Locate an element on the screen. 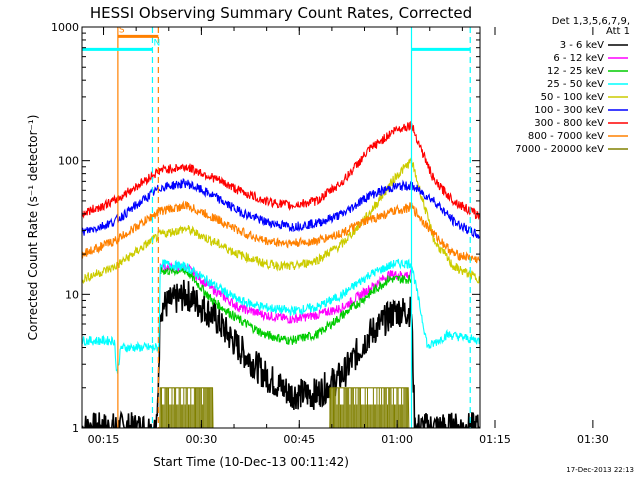  x-axis-label: Start Time (10-Dec-13 00:11:42) is located at coordinates (251, 462).